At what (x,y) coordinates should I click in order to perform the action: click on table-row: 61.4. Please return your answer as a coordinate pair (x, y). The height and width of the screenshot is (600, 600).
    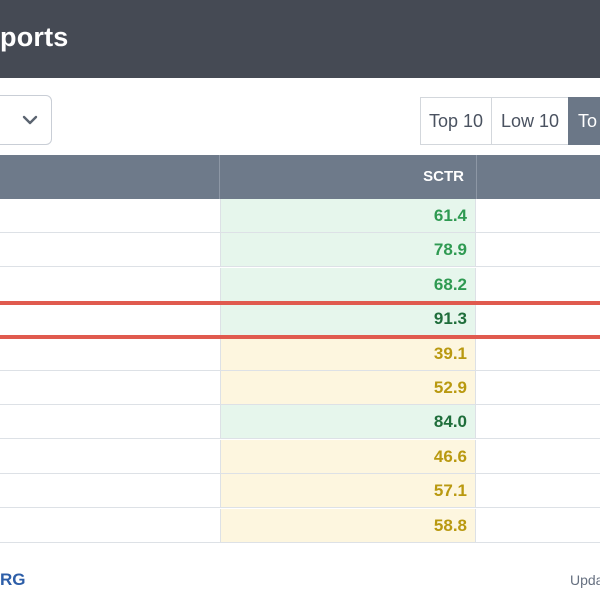
    Looking at the image, I should click on (300, 216).